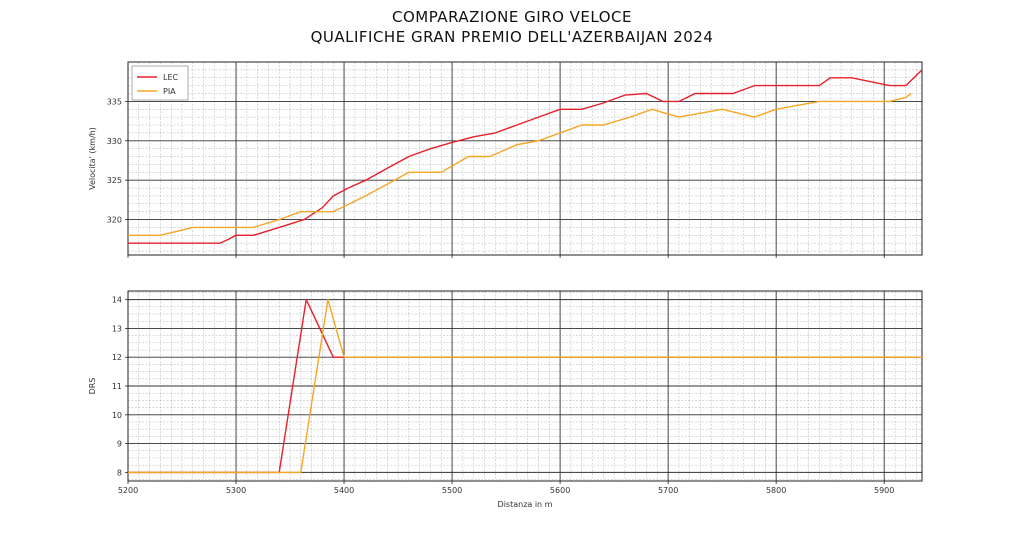  I want to click on x-tick-label: 5500, so click(452, 490).